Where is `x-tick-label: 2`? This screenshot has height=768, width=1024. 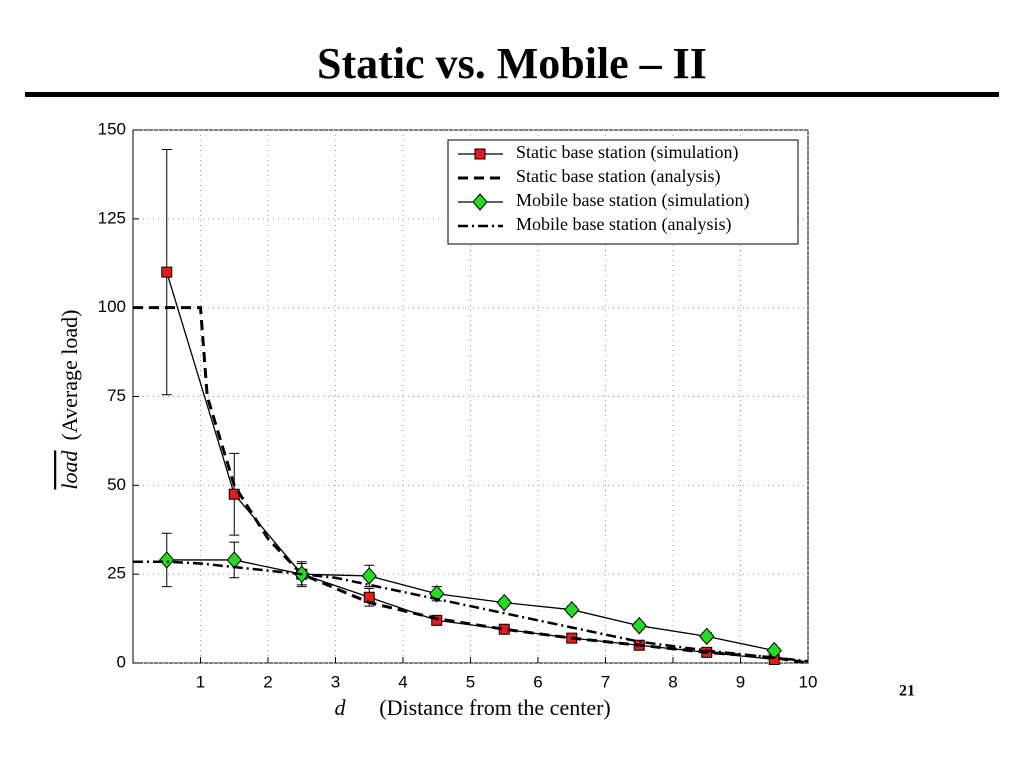 x-tick-label: 2 is located at coordinates (267, 681).